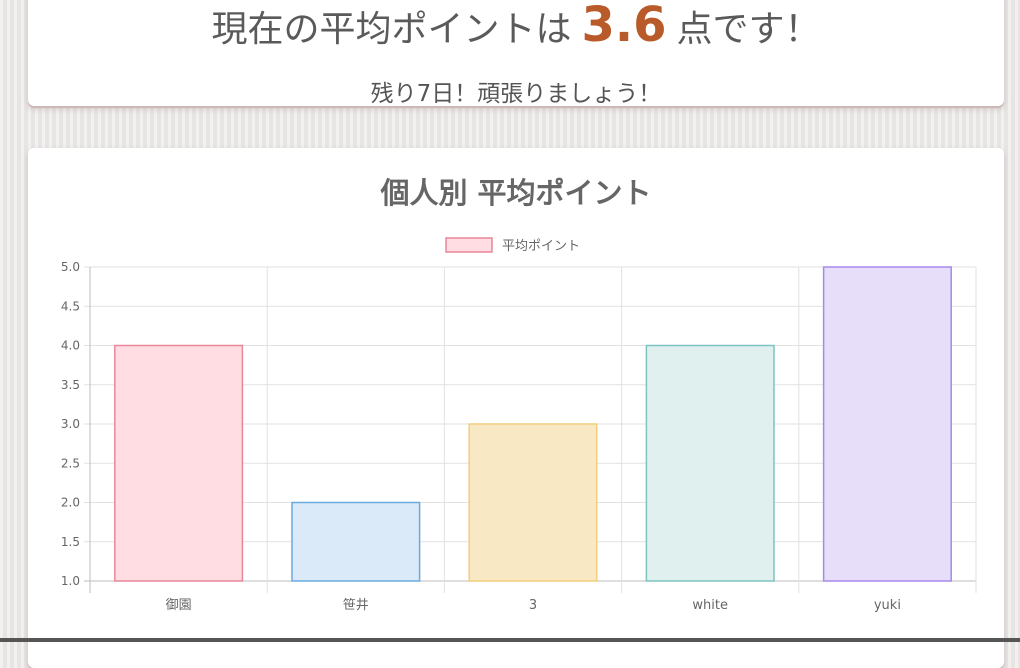 This screenshot has height=668, width=1020. I want to click on y-tick-label: 3.0, so click(70, 424).